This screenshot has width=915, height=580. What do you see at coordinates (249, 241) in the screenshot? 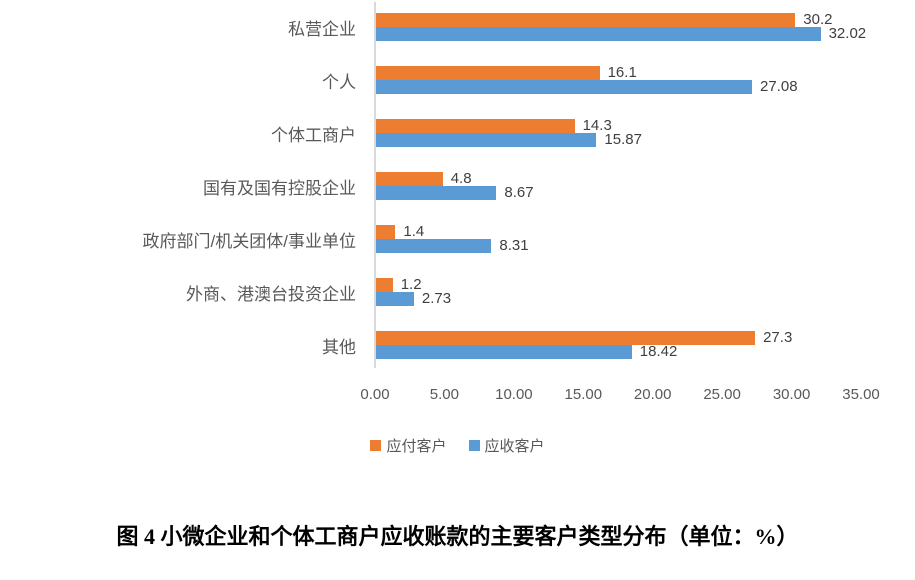
I see `category-label: 政府部门/机关团体/事业单位` at bounding box center [249, 241].